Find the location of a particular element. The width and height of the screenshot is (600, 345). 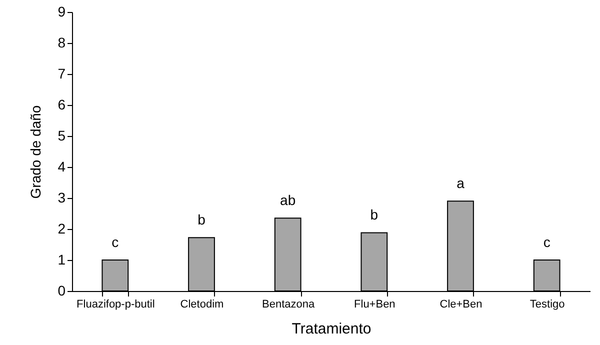

y-axis-title: Grado de daño is located at coordinates (36, 152).